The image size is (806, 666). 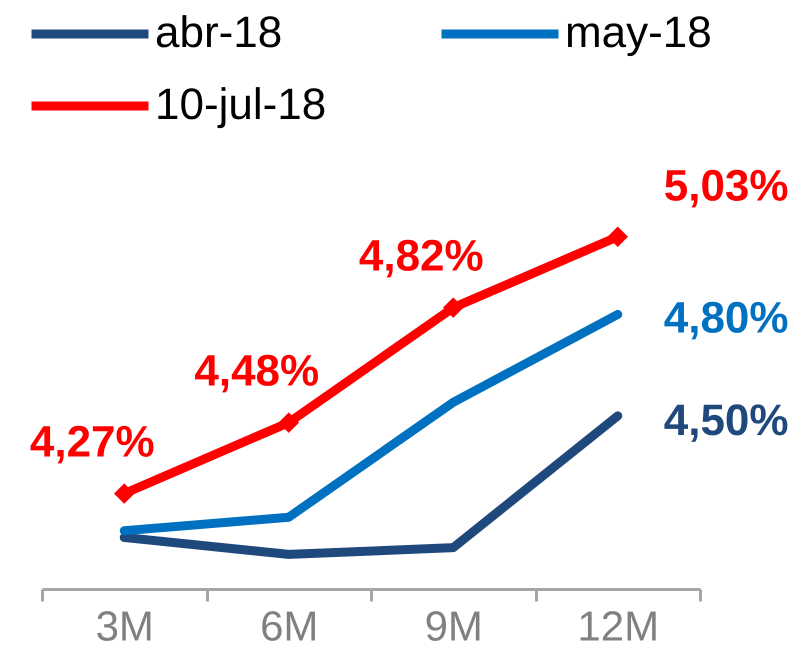 What do you see at coordinates (92, 442) in the screenshot?
I see `data-label: 4,27%` at bounding box center [92, 442].